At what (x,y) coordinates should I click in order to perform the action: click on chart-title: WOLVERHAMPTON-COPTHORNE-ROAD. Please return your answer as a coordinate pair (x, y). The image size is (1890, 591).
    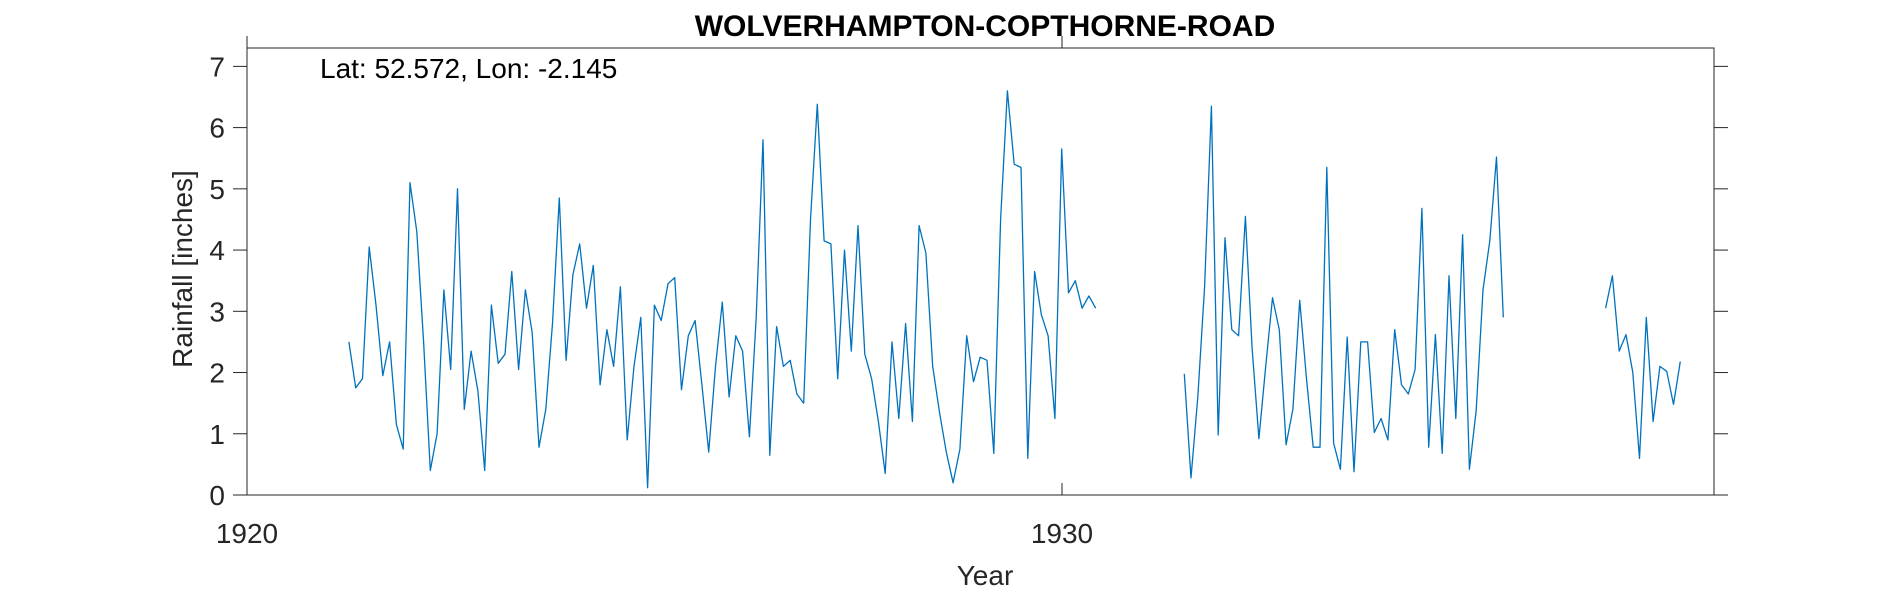
    Looking at the image, I should click on (985, 26).